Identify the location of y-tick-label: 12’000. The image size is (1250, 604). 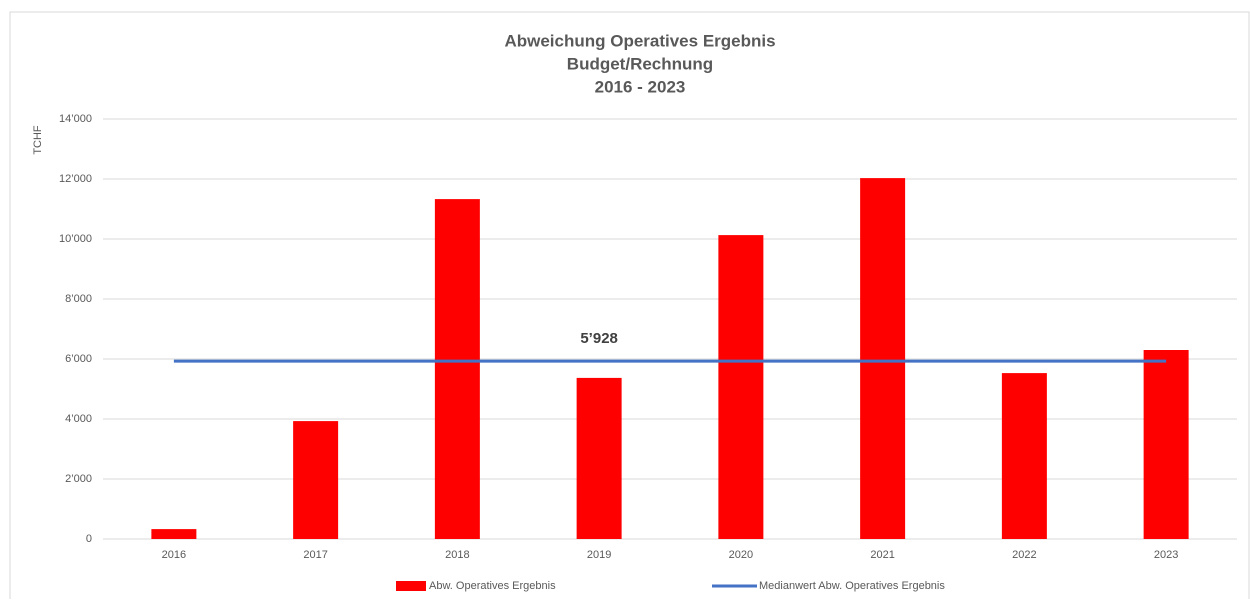
(75, 179).